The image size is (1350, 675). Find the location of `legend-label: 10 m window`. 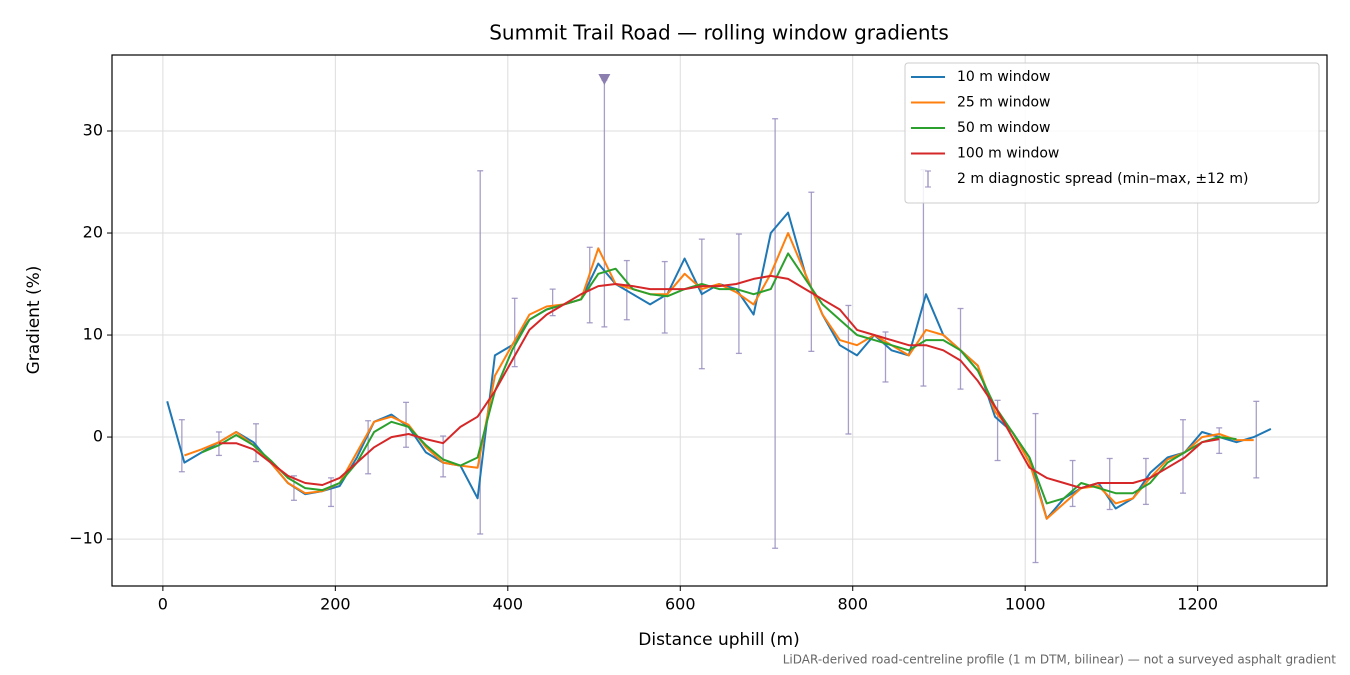

legend-label: 10 m window is located at coordinates (1003, 77).